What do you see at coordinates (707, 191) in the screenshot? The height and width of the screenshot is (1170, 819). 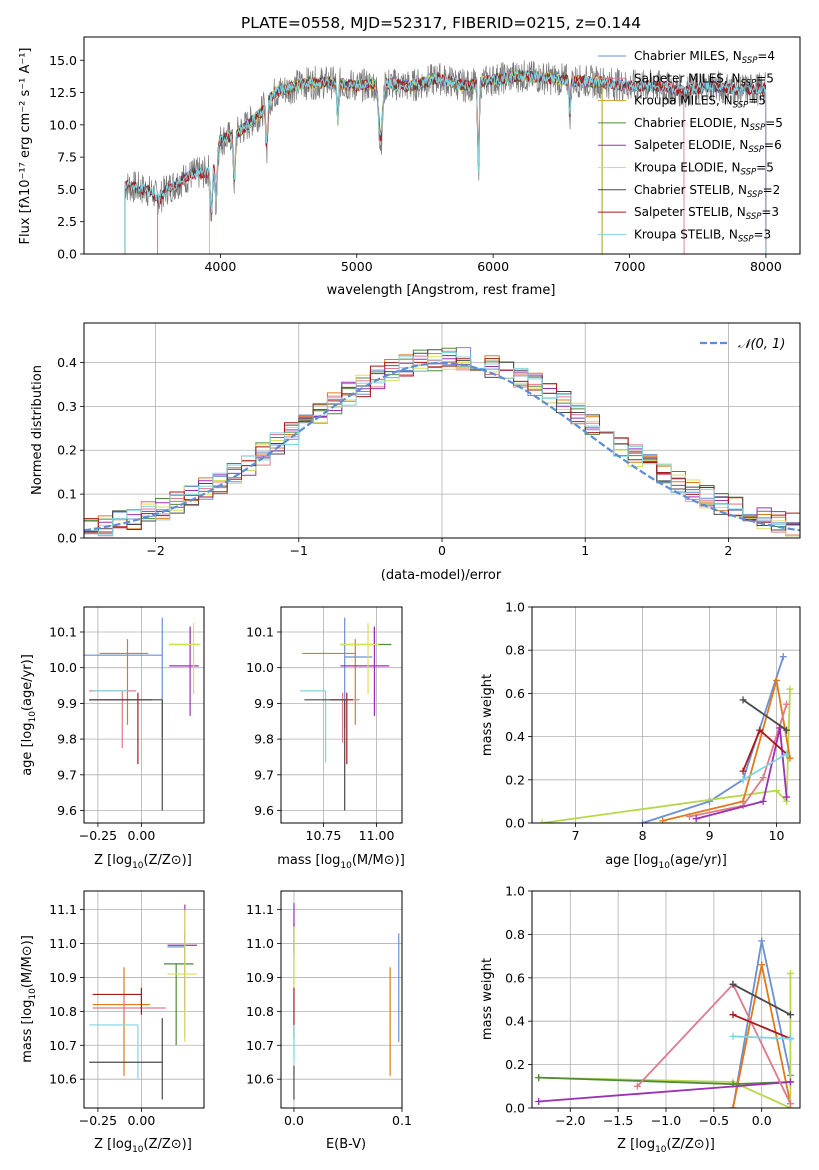 I see `legend-label-6: Chabrier STELIB, NSSP=2` at bounding box center [707, 191].